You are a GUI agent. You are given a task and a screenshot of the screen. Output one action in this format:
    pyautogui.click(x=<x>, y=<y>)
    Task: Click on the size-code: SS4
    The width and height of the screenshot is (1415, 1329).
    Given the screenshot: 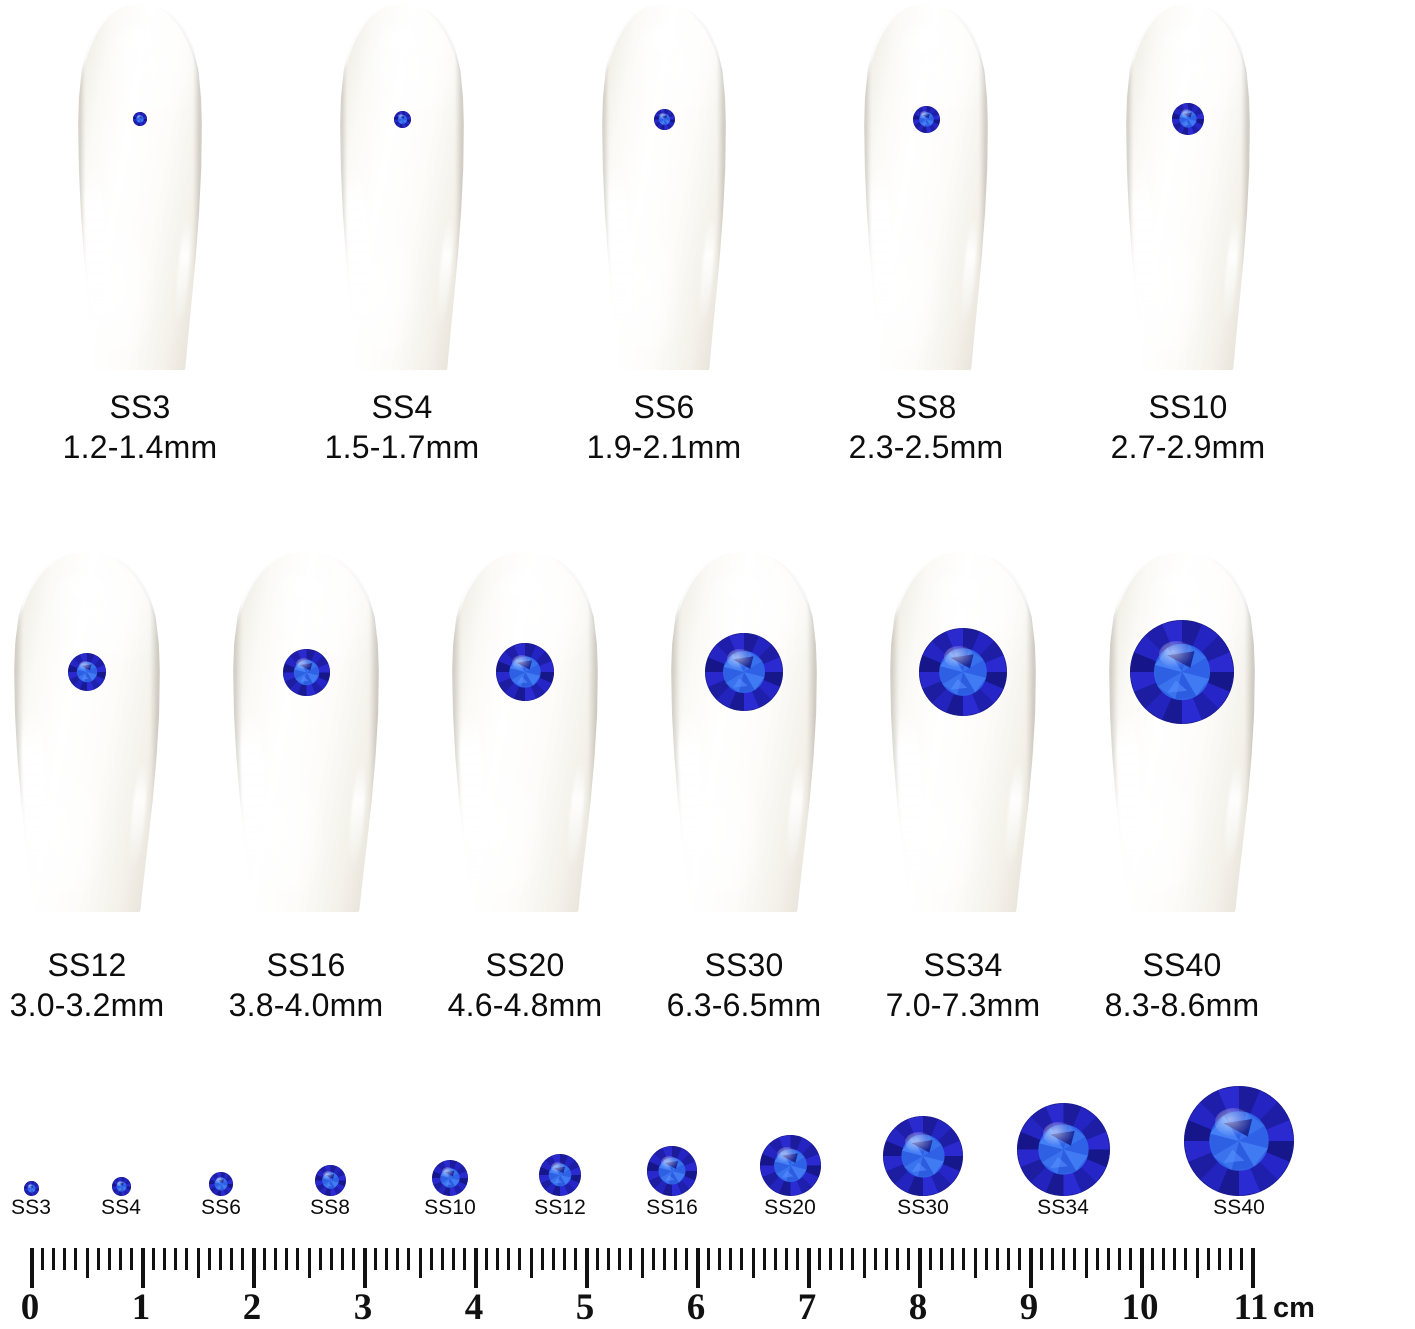 What is the action you would take?
    pyautogui.click(x=402, y=407)
    